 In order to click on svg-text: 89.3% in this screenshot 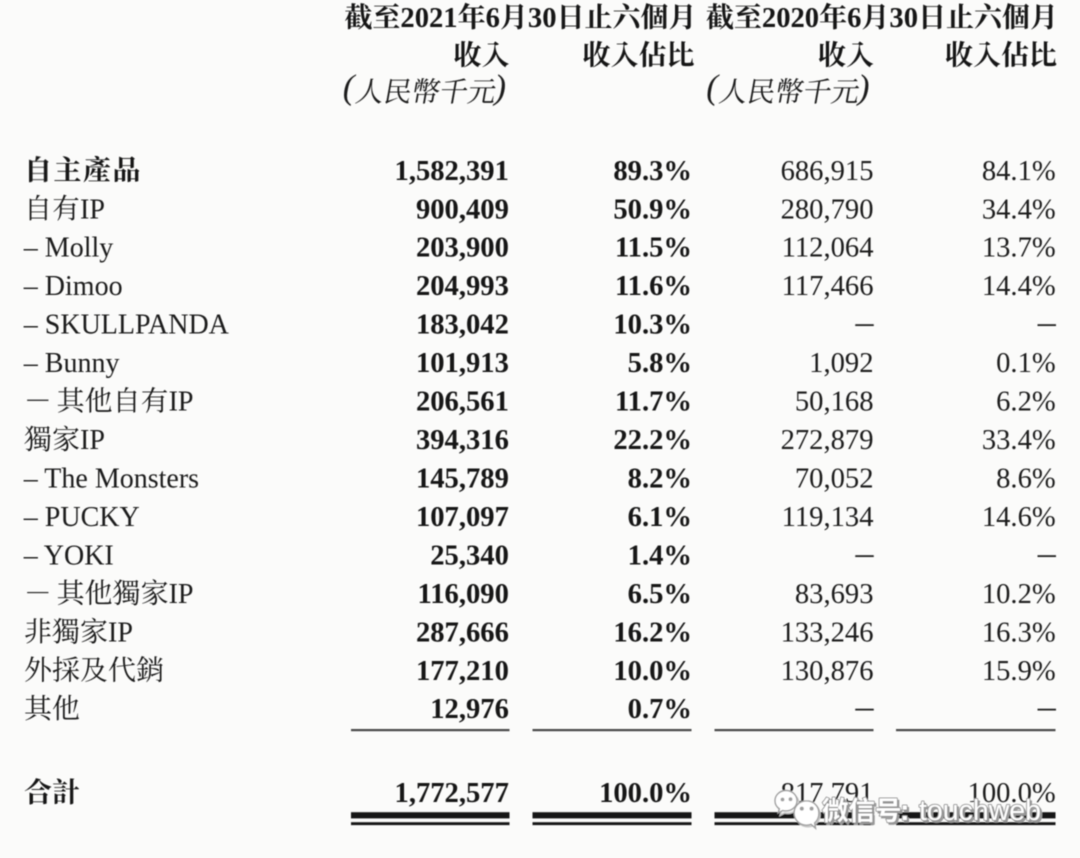, I will do `click(652, 171)`.